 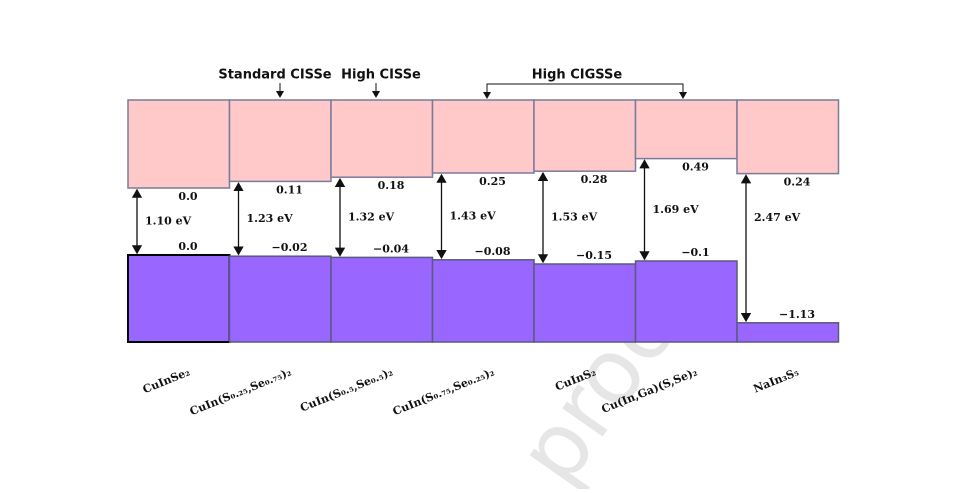 What do you see at coordinates (444, 391) in the screenshot?
I see `material-label: CuIn(S₀.₇₅,Se₀.₂₅)₂` at bounding box center [444, 391].